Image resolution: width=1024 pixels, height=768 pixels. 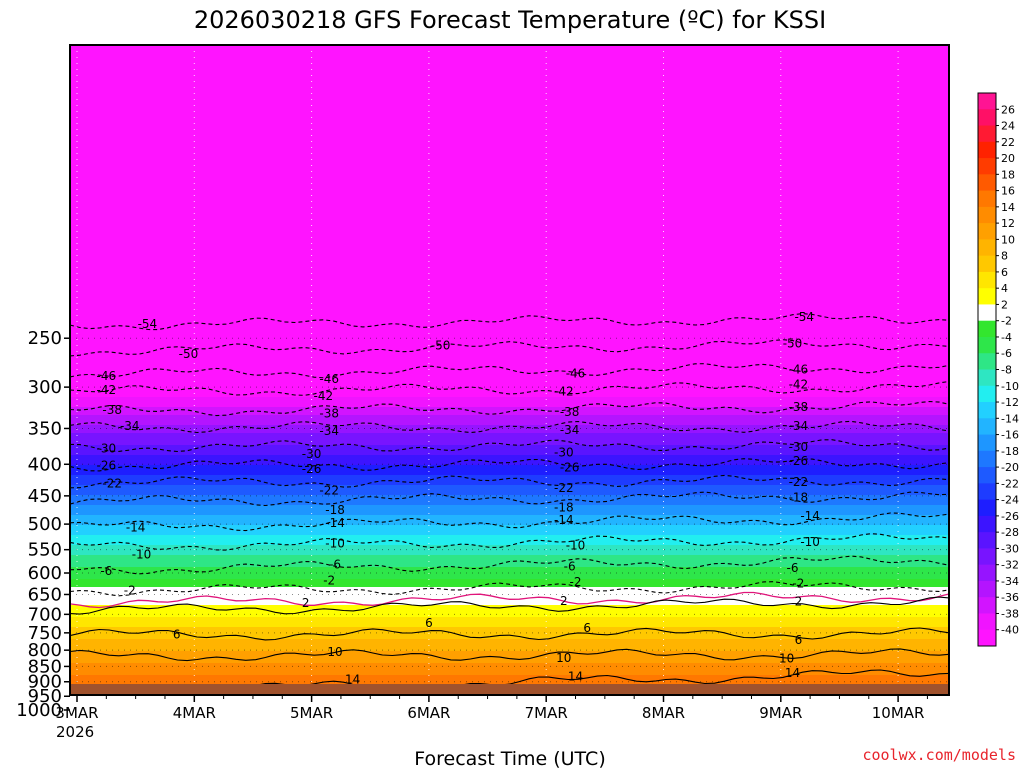 What do you see at coordinates (1004, 256) in the screenshot?
I see `colorbar-label: 8` at bounding box center [1004, 256].